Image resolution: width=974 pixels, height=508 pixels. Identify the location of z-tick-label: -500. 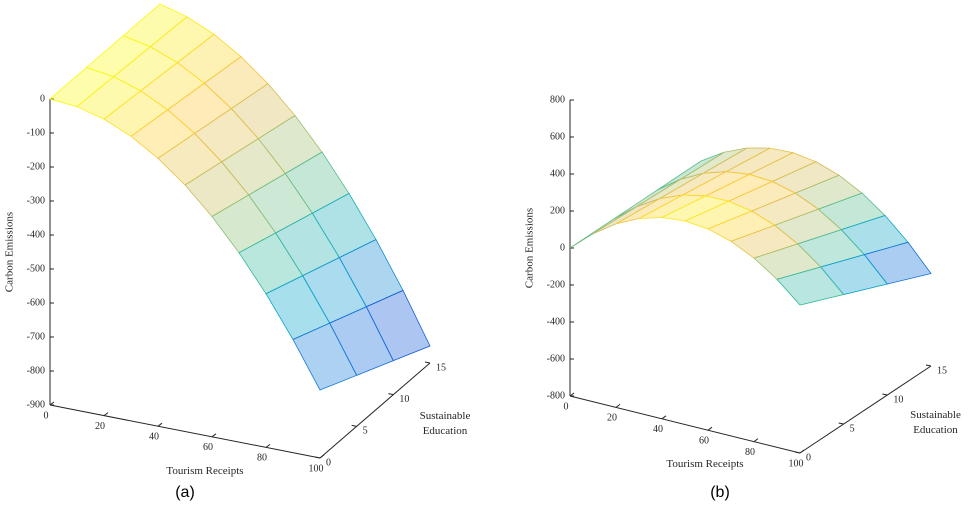
(36, 268).